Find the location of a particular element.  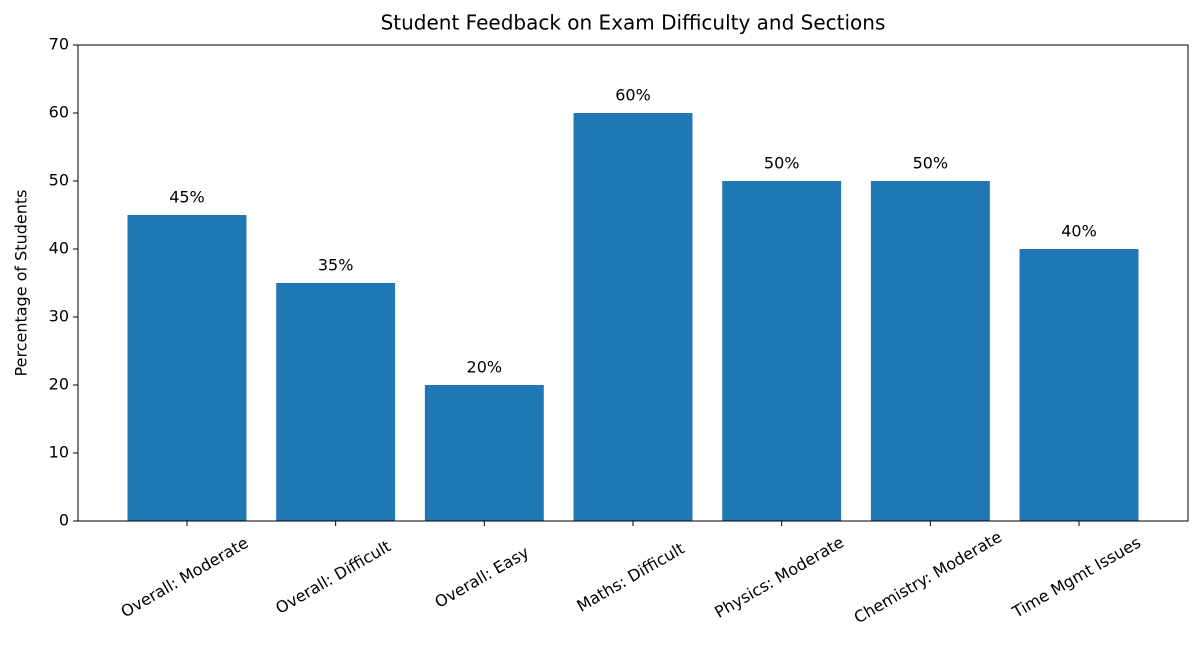

value-label: 40% is located at coordinates (1079, 231).